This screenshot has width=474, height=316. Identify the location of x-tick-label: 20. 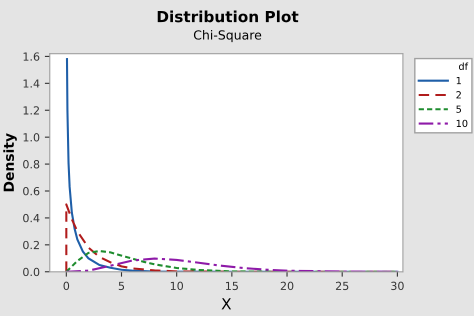
(287, 286).